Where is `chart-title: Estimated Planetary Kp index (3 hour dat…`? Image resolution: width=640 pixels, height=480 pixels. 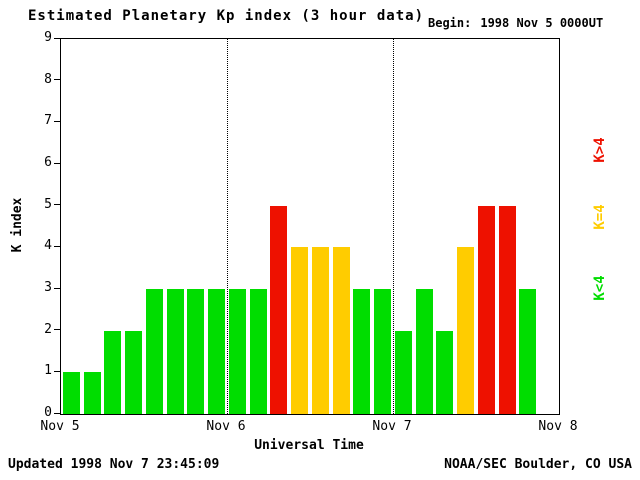
chart-title: Estimated Planetary Kp index (3 hour dat… is located at coordinates (226, 16).